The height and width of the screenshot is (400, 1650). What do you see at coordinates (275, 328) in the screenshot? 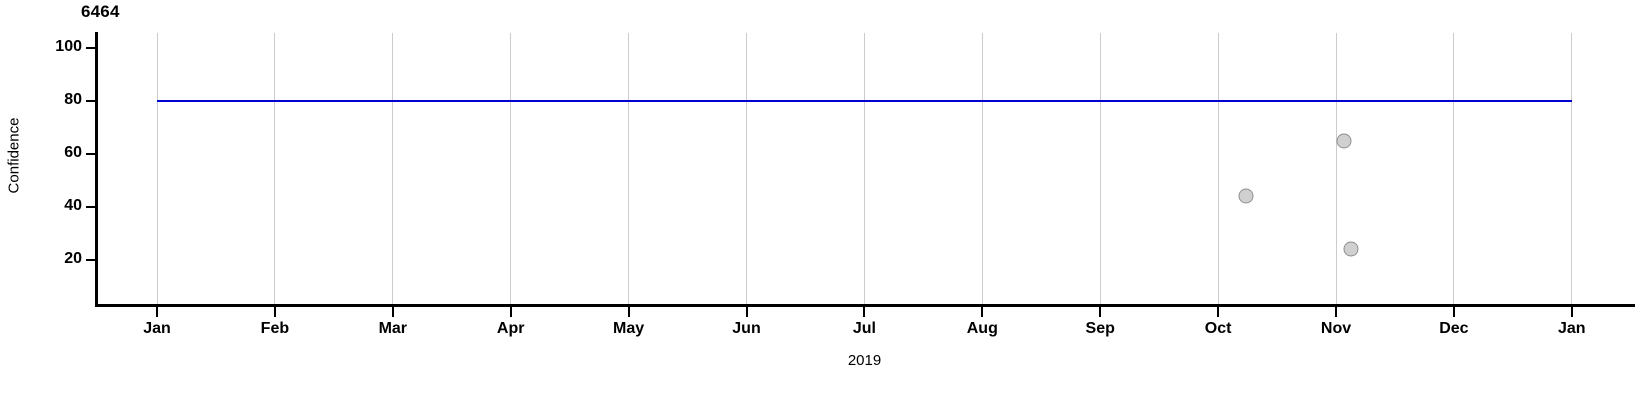
I see `x-tick-label-feb-1: Feb` at bounding box center [275, 328].